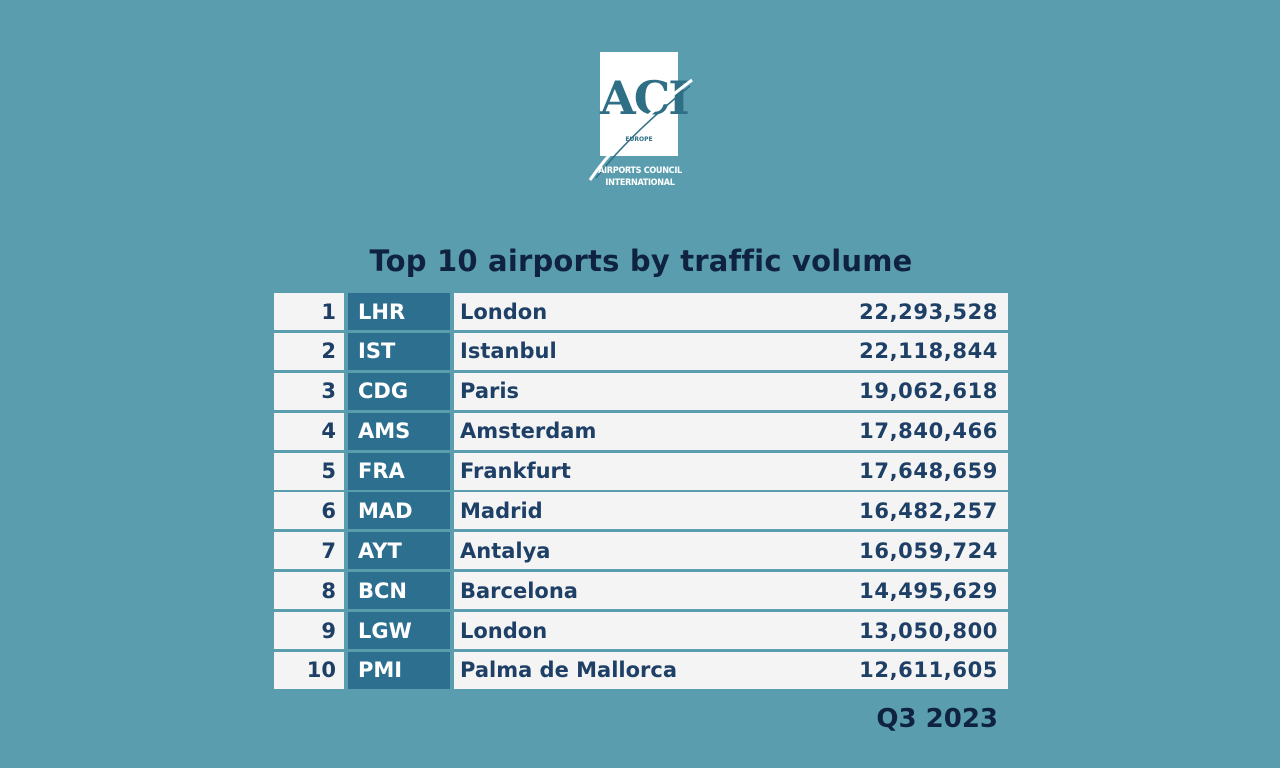 The width and height of the screenshot is (1280, 768). Describe the element at coordinates (399, 591) in the screenshot. I see `airport-code-cell: BCN` at that location.